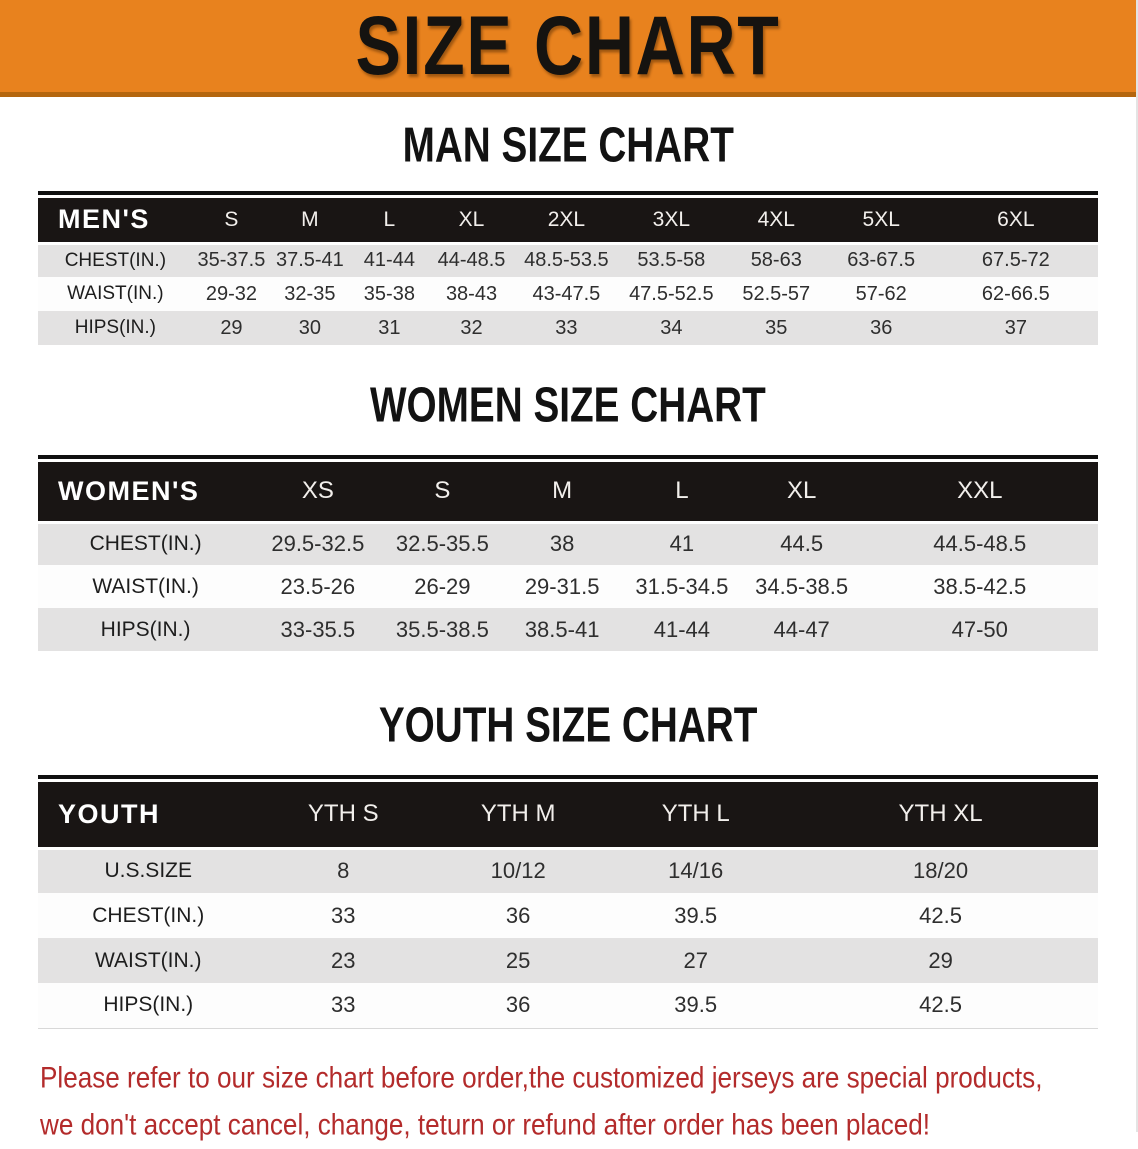 This screenshot has width=1138, height=1149. I want to click on size-column-header: XXL, so click(980, 491).